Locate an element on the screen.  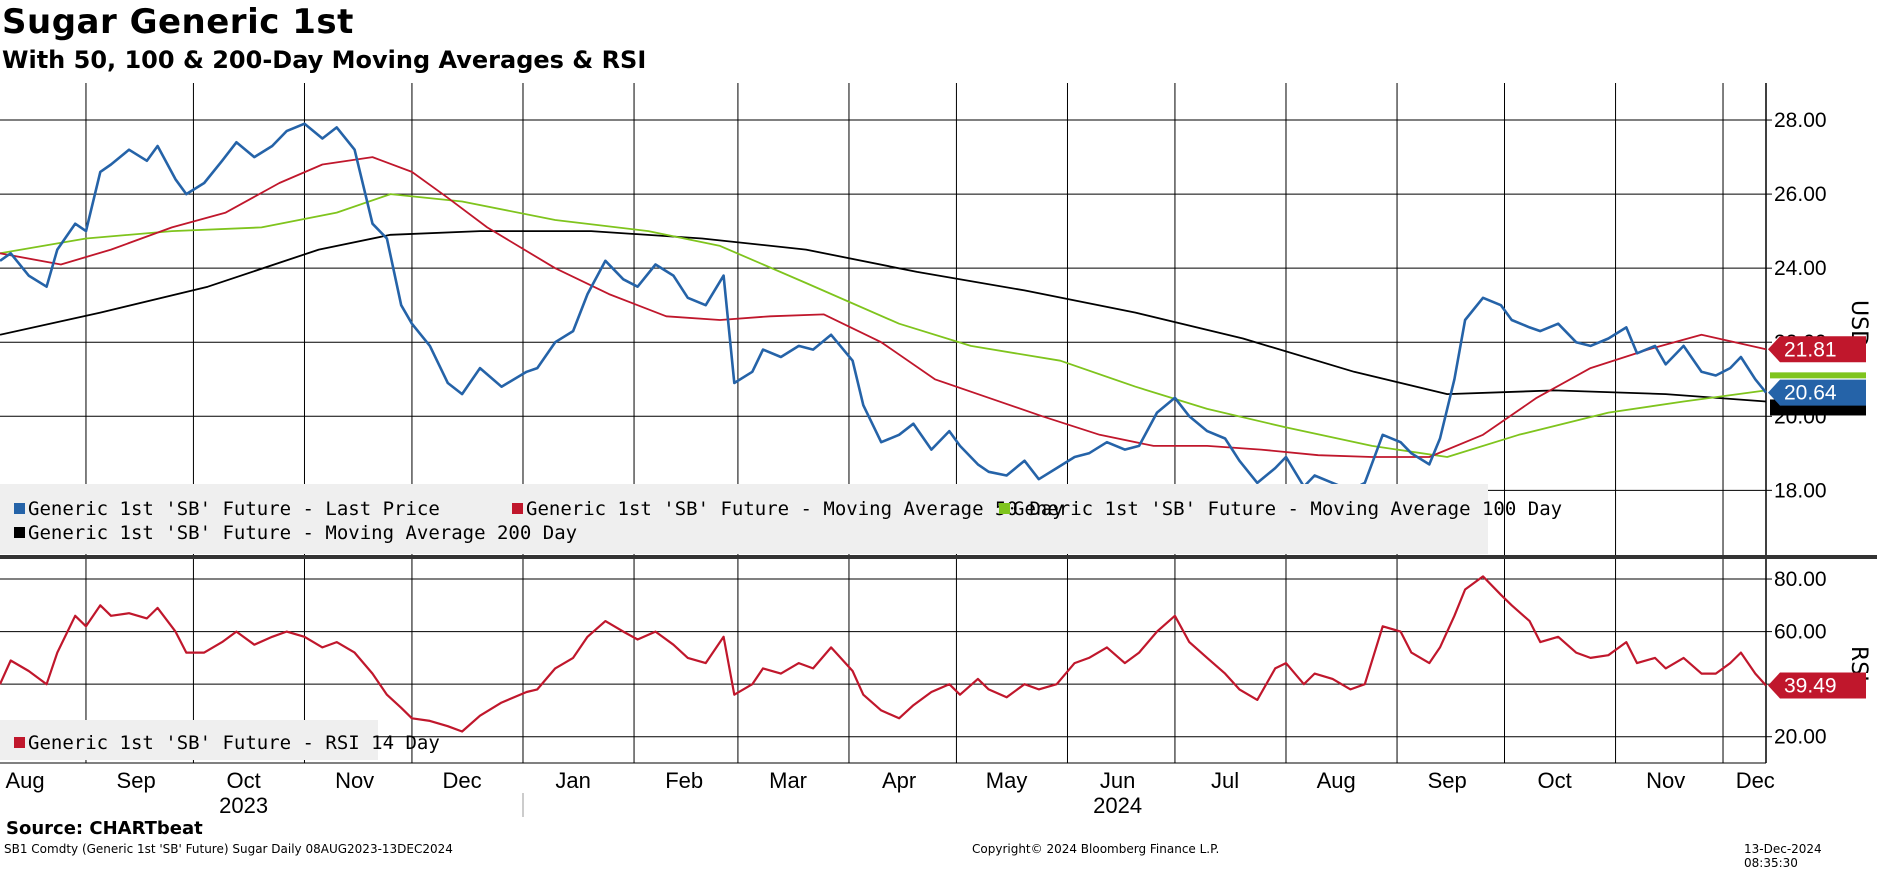
rsi-ytick-label: 60.00 is located at coordinates (1800, 632).